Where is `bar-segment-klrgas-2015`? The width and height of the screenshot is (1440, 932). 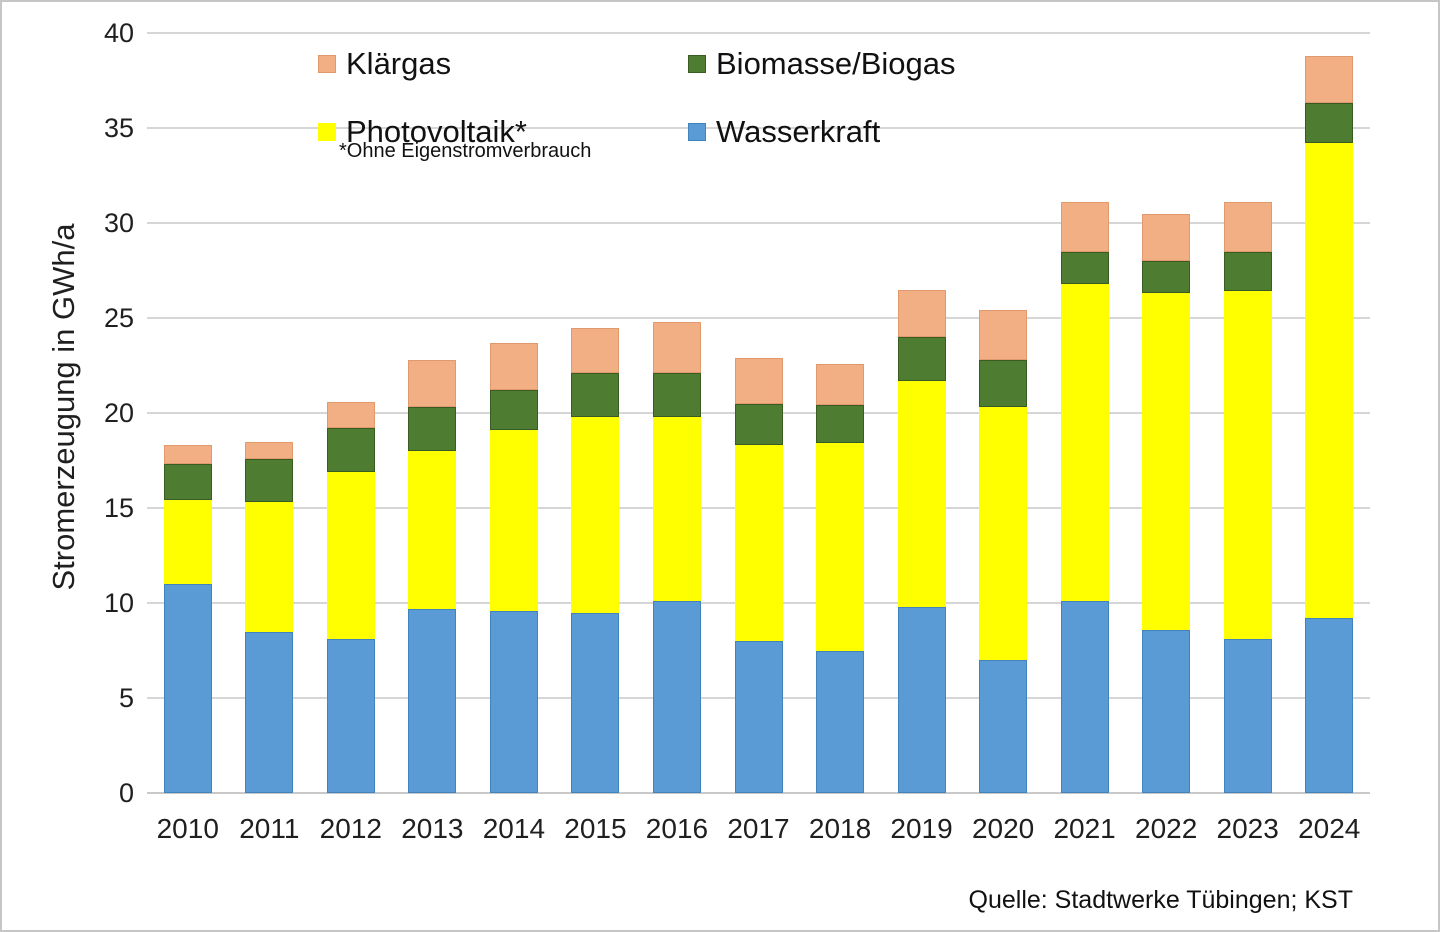
bar-segment-klrgas-2015 is located at coordinates (595, 350).